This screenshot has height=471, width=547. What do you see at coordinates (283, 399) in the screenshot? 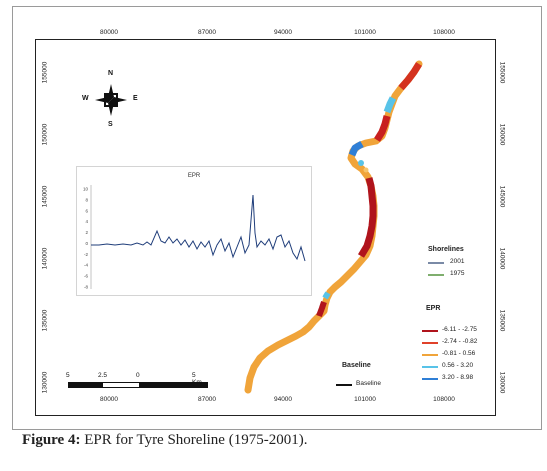
I see `x-tick-bottom: 94000` at bounding box center [283, 399].